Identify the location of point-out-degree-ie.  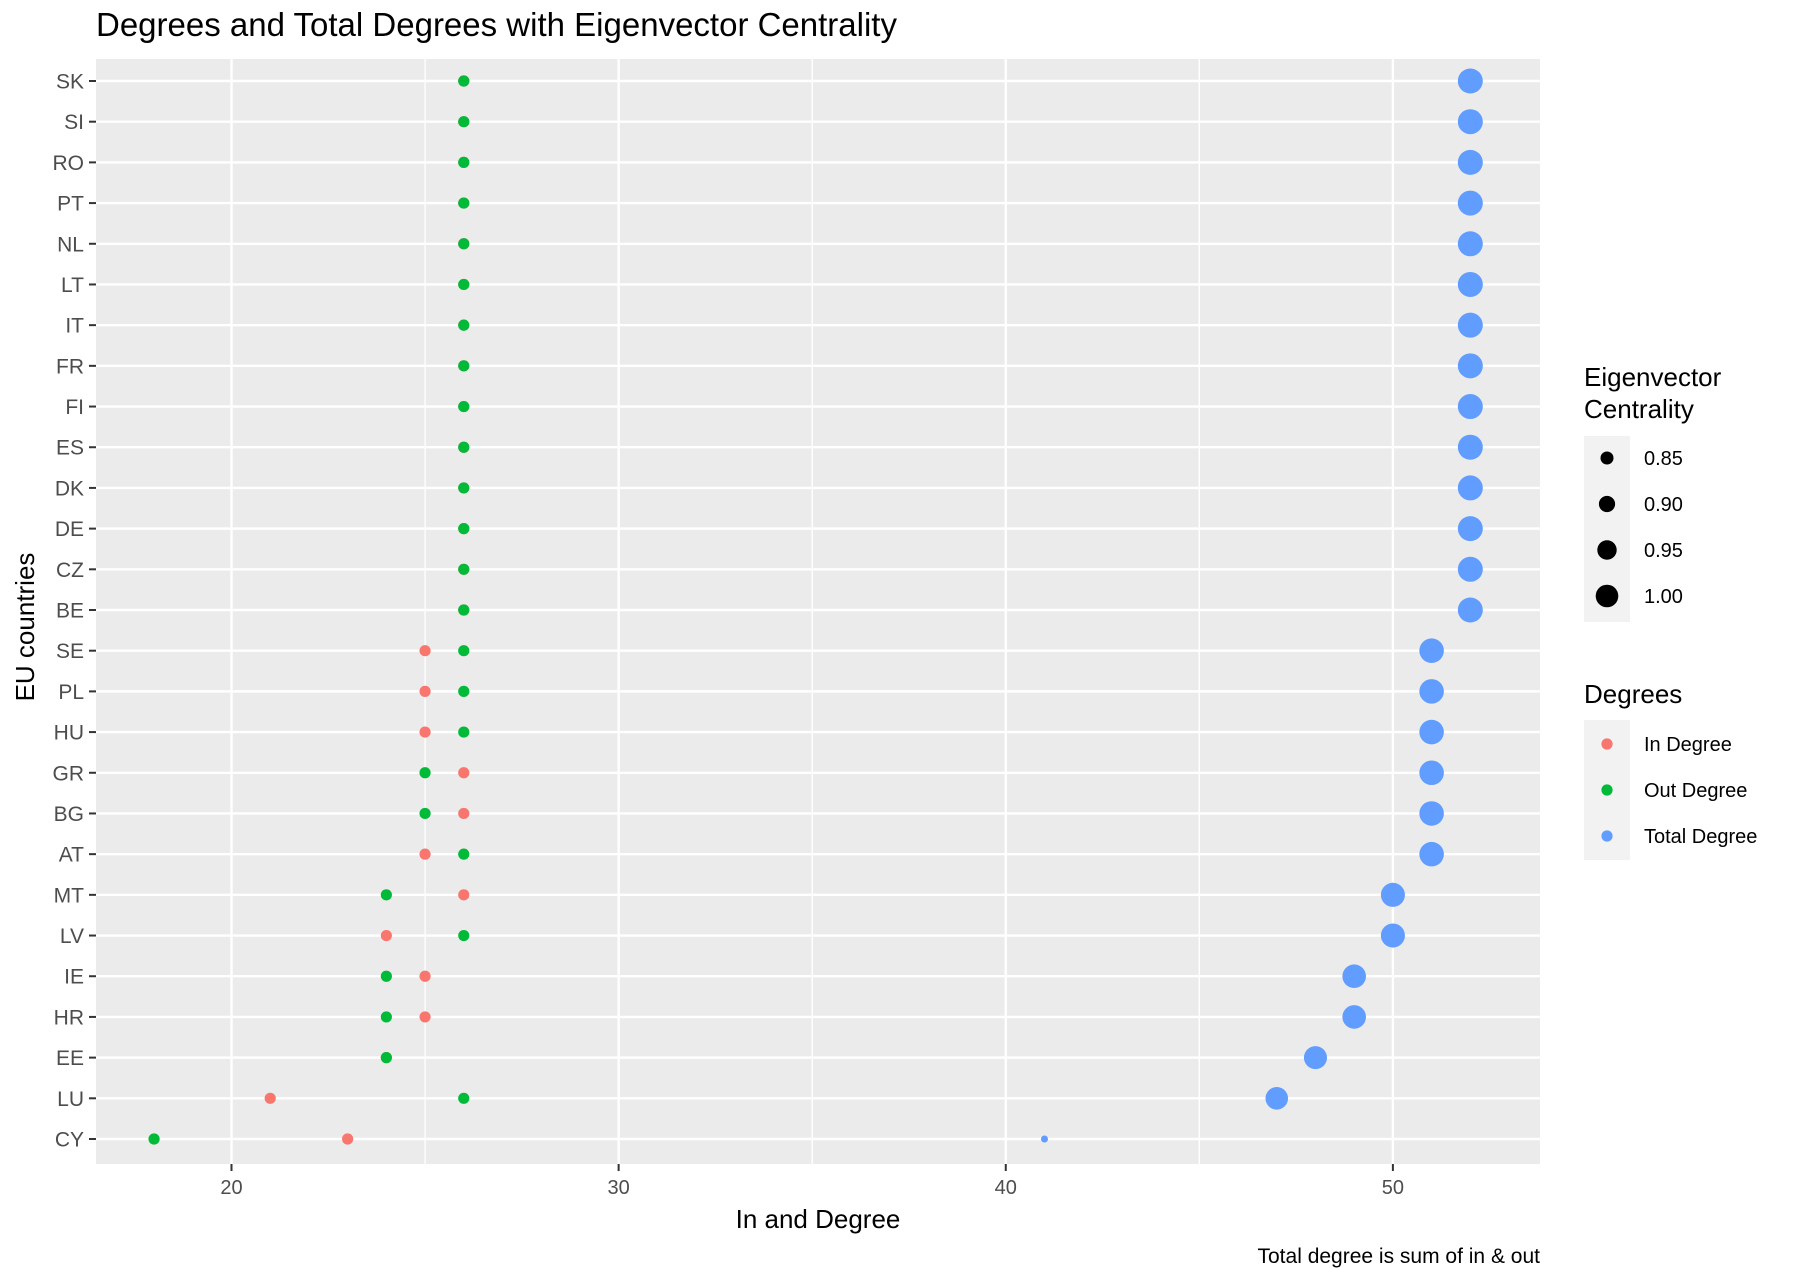
(386, 976).